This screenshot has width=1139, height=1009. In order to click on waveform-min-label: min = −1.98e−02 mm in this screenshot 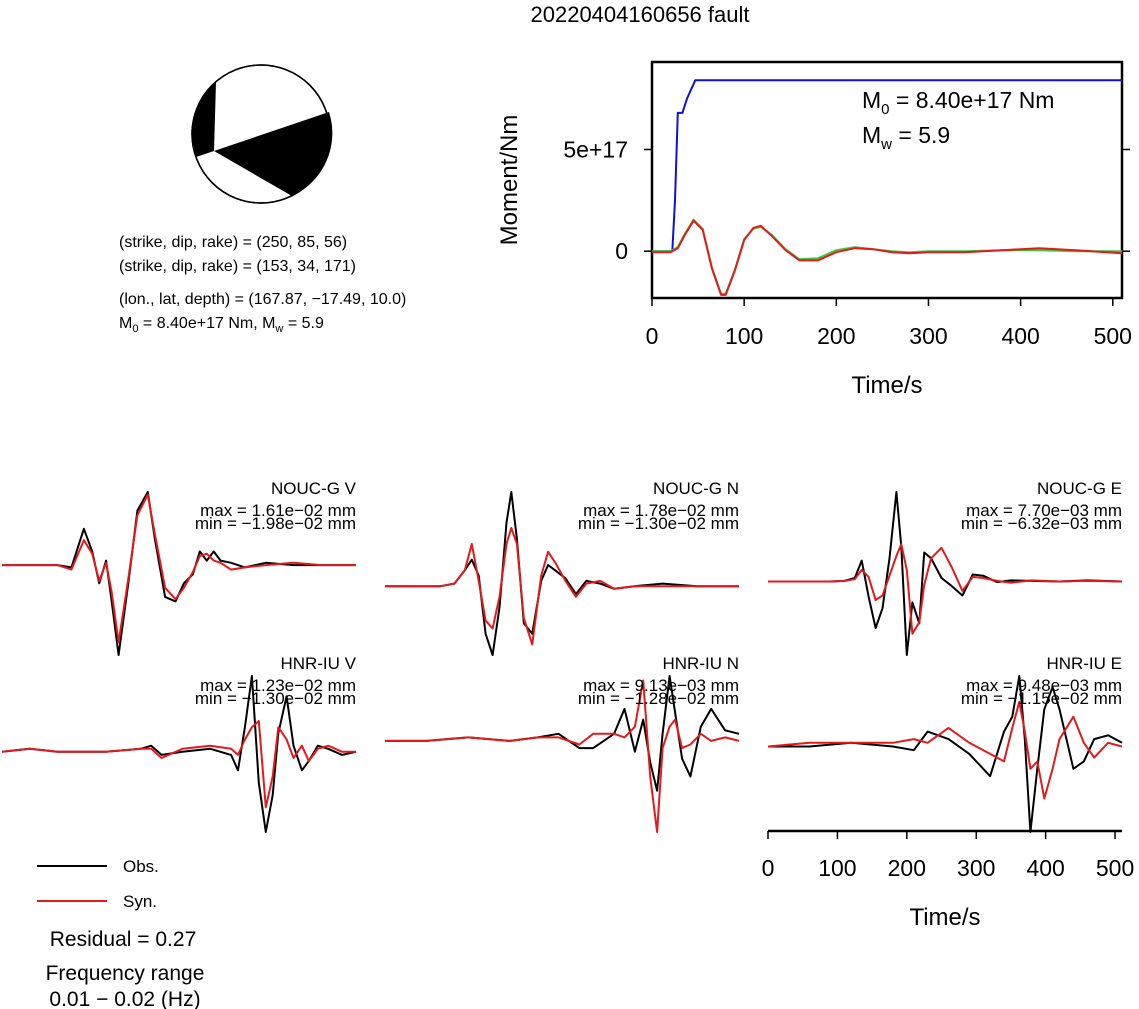, I will do `click(275, 523)`.